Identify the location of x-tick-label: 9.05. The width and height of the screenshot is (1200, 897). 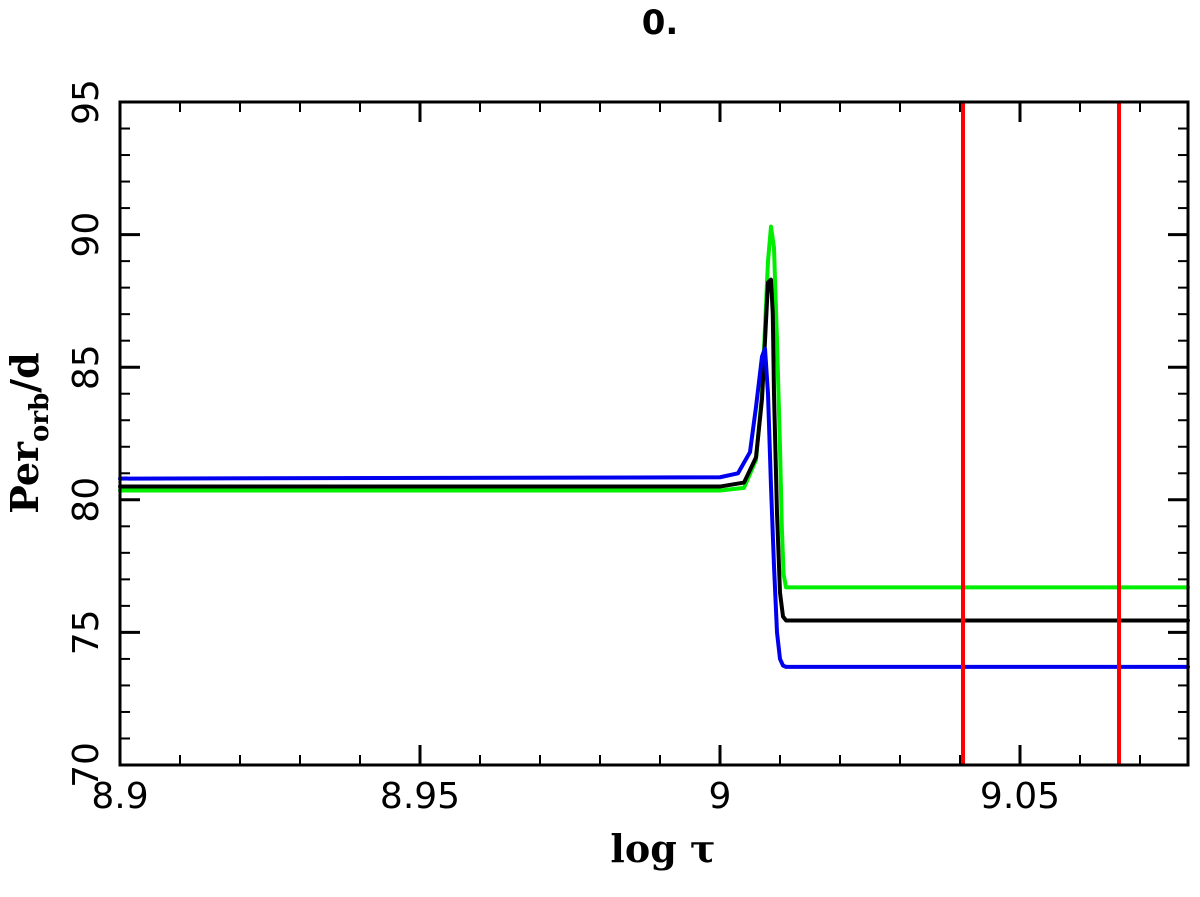
(1020, 796).